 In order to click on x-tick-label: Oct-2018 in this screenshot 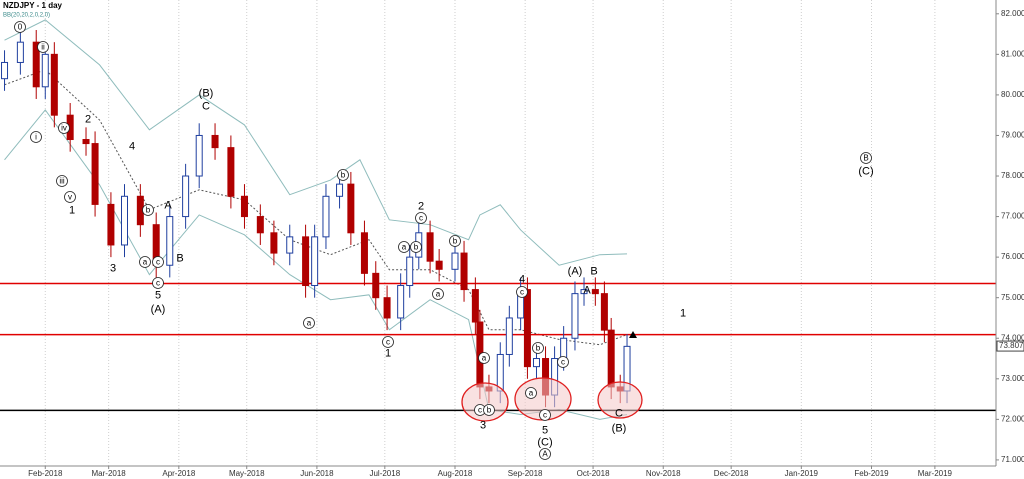, I will do `click(593, 473)`.